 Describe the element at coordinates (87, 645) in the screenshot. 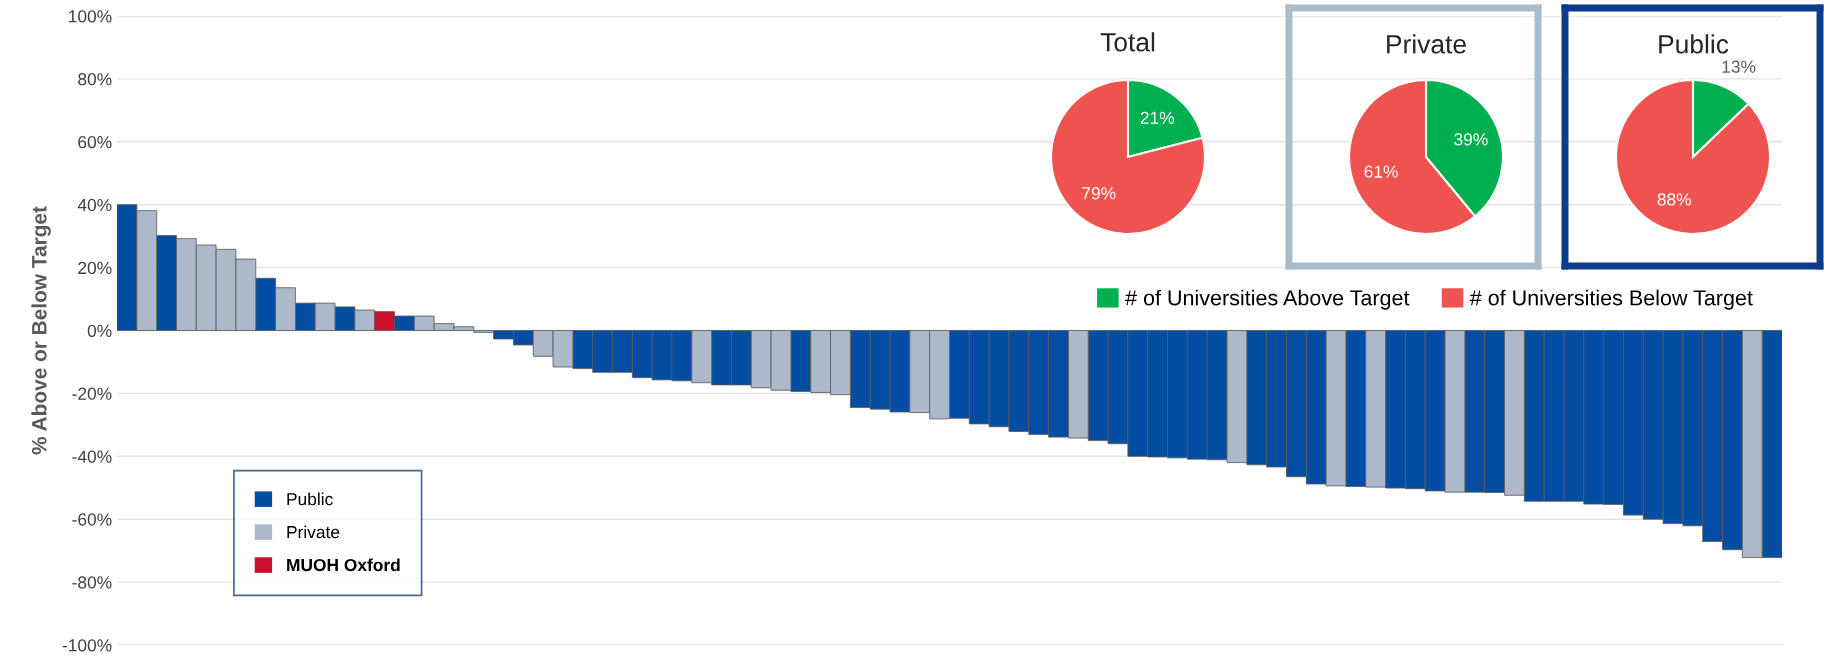

I see `y-tick-label: -100%` at that location.